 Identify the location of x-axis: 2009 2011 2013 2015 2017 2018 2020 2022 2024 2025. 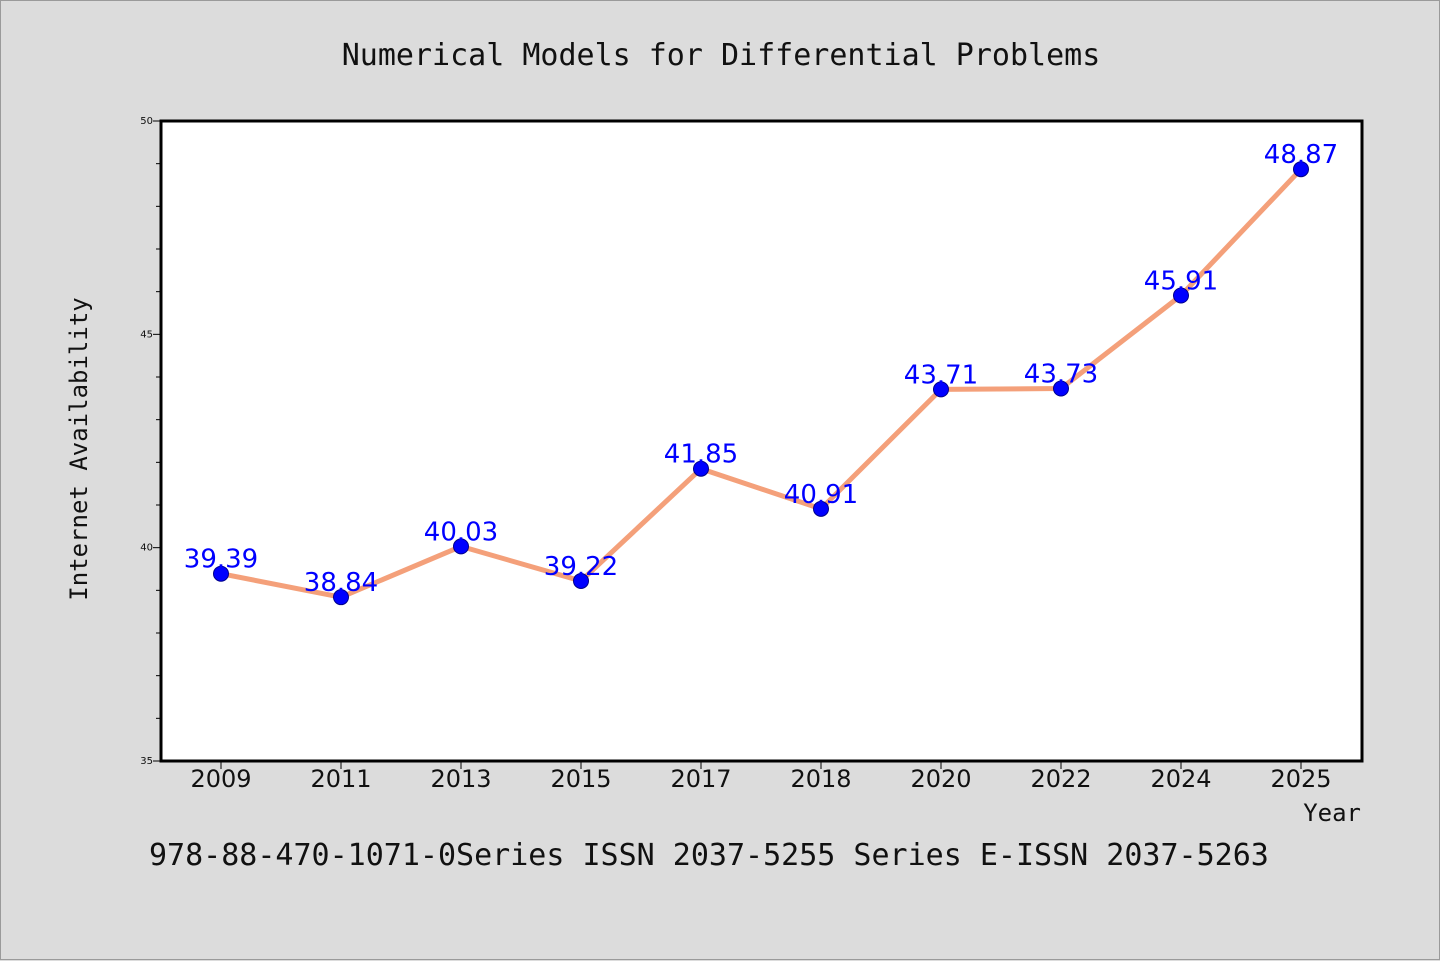
(761, 777).